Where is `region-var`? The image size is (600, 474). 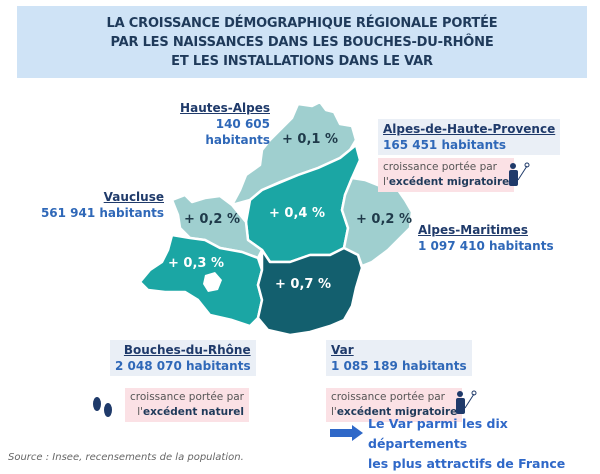
region-var is located at coordinates (310, 291).